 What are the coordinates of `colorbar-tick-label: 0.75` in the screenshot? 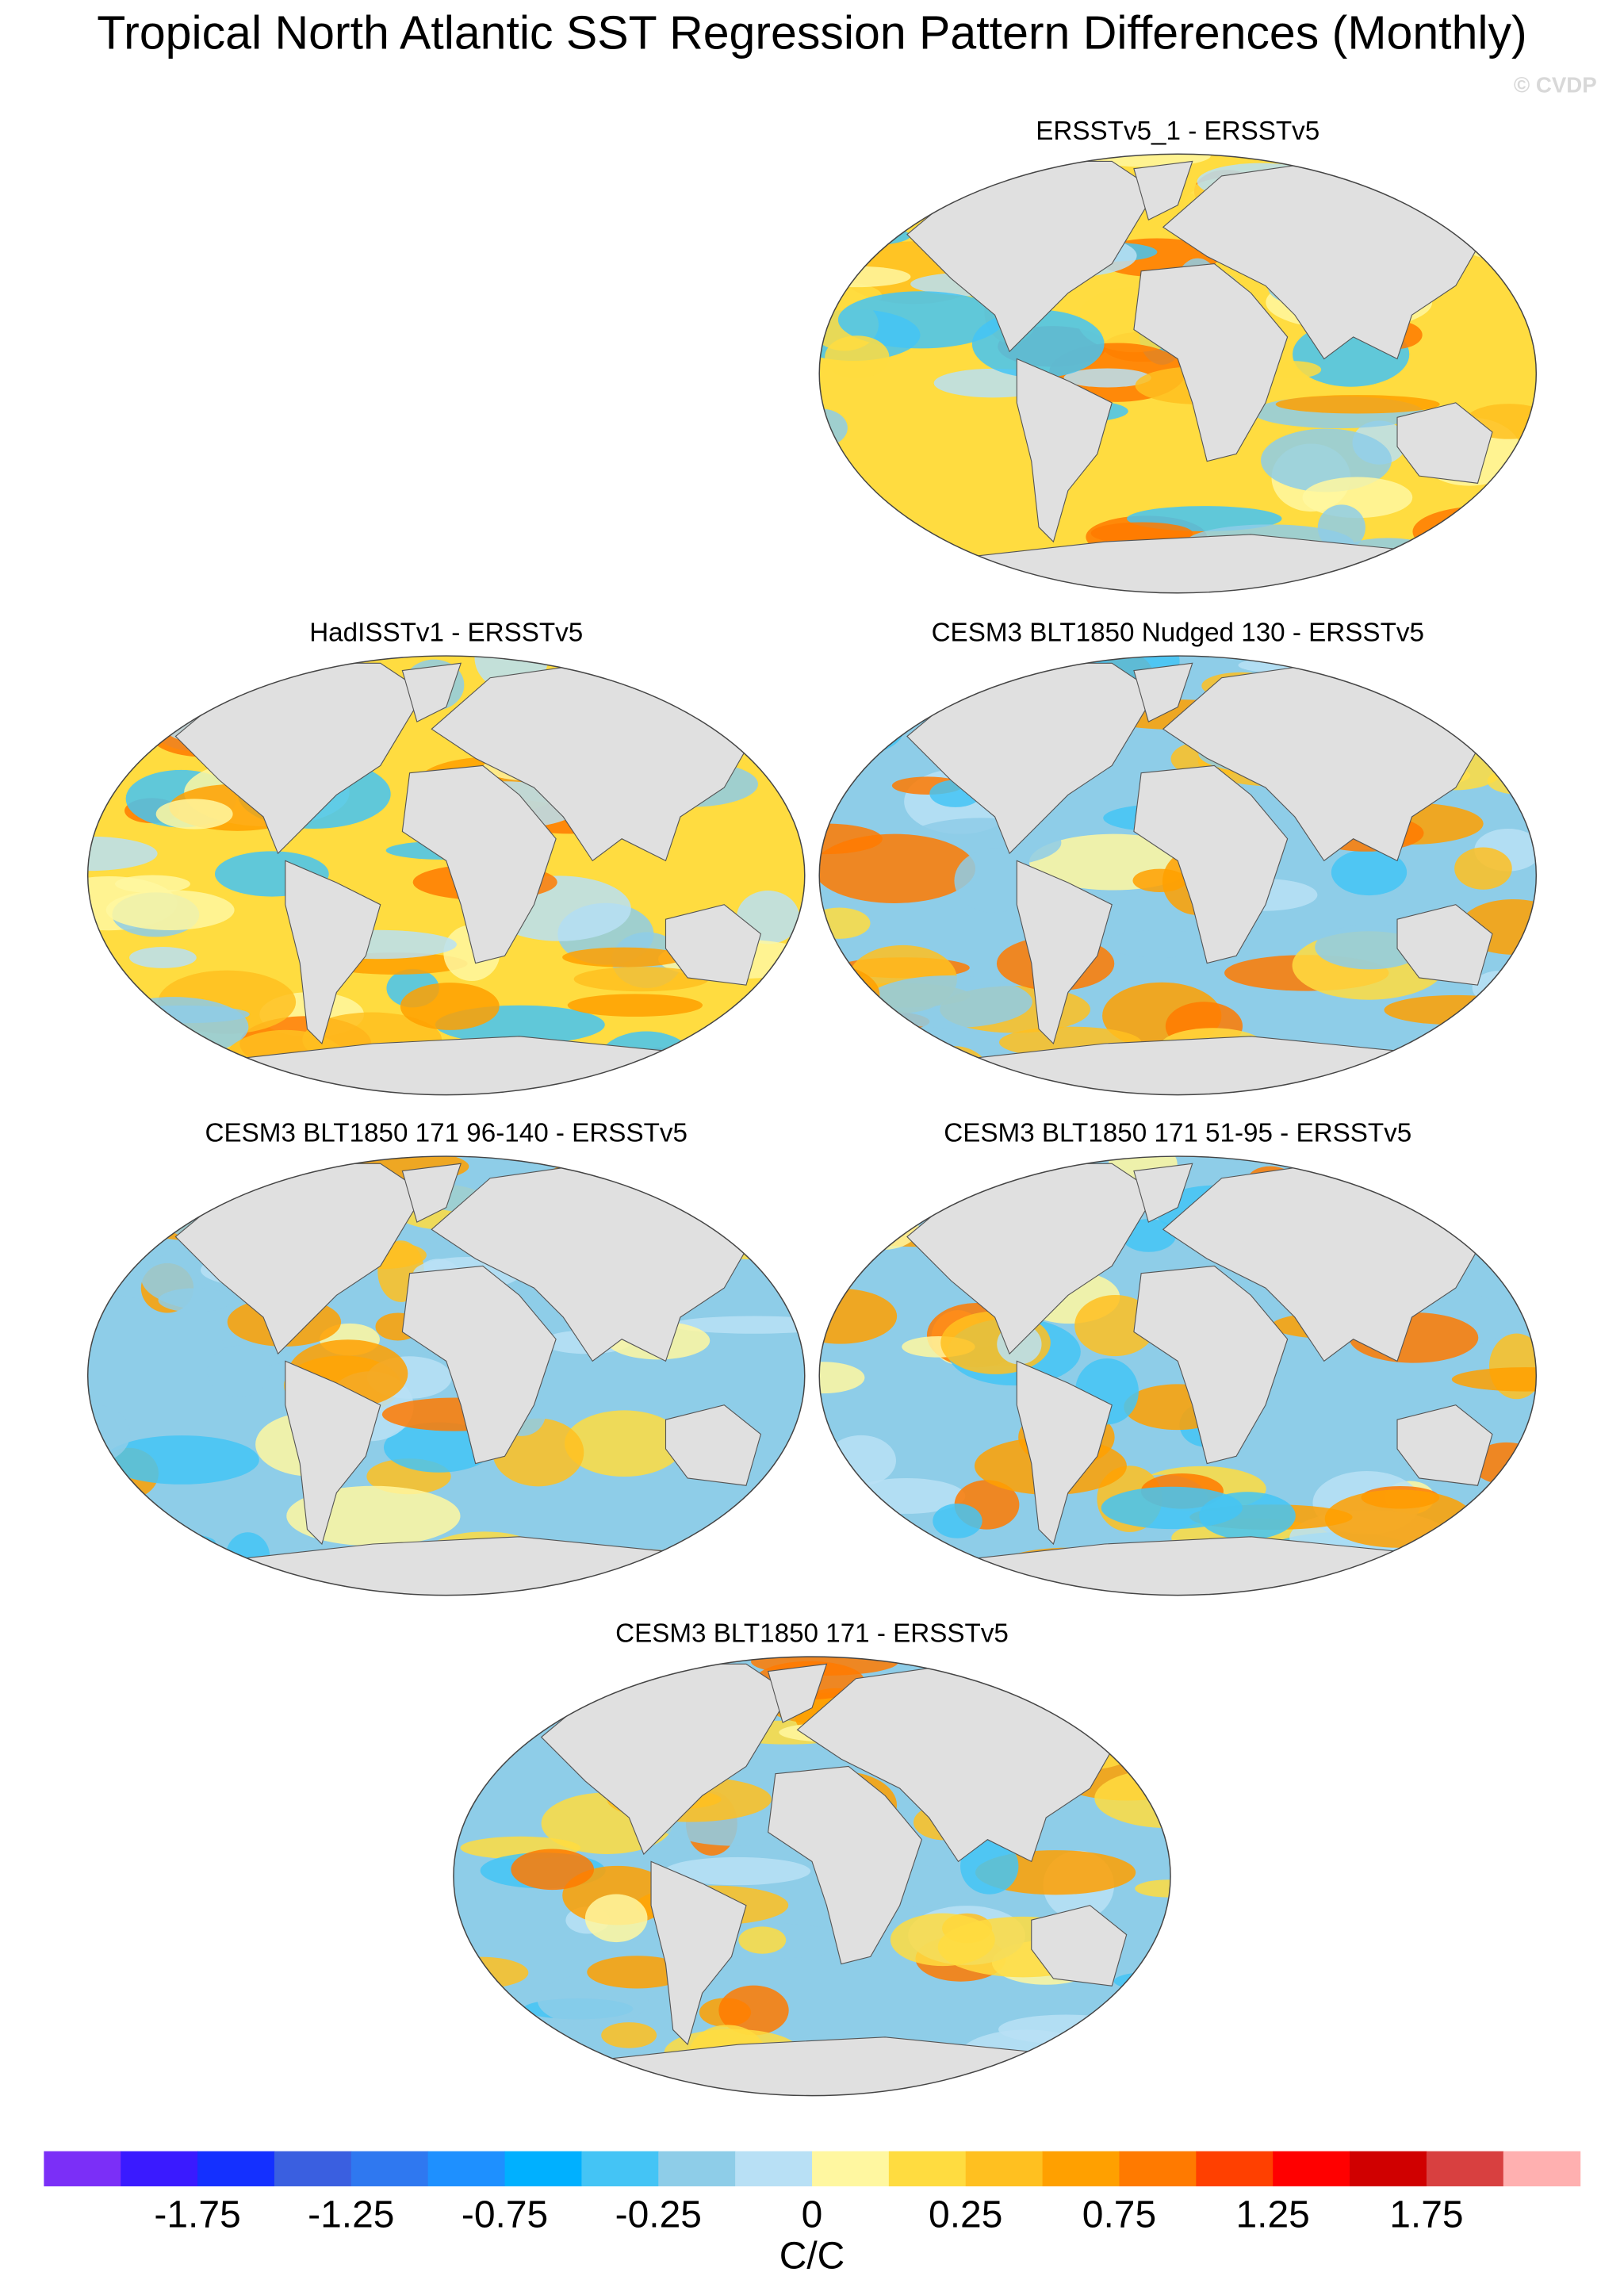 It's located at (1119, 2215).